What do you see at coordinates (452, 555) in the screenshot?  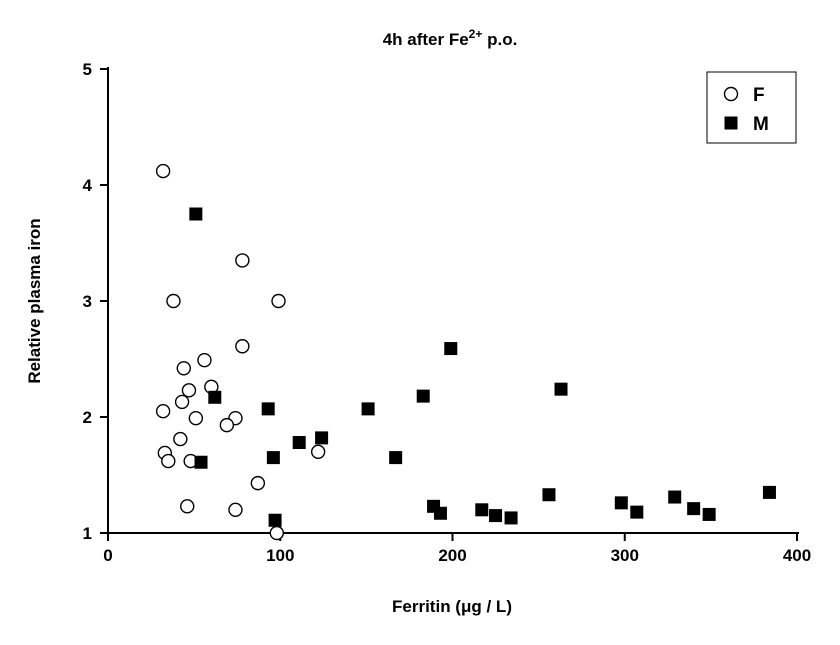 I see `x-tick-label: 200` at bounding box center [452, 555].